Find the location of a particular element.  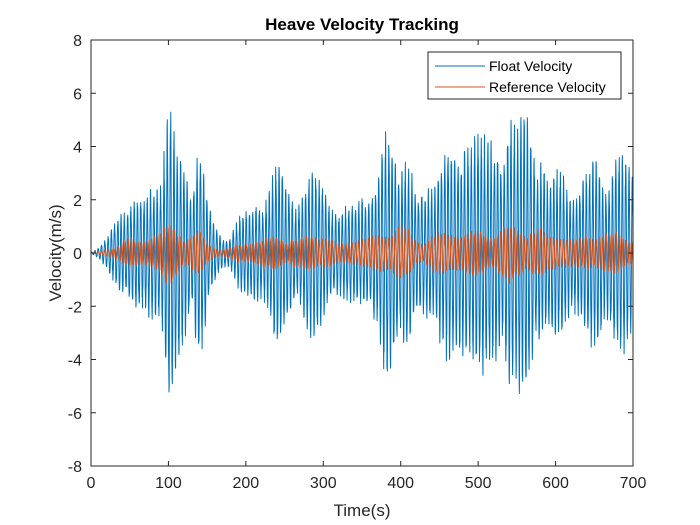

y-tick-label: -6 is located at coordinates (75, 414).